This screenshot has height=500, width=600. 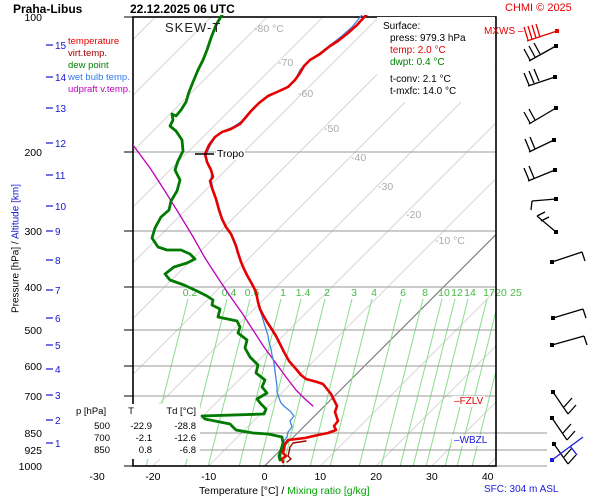 I want to click on pressure-axis-label: 925, so click(x=33, y=451).